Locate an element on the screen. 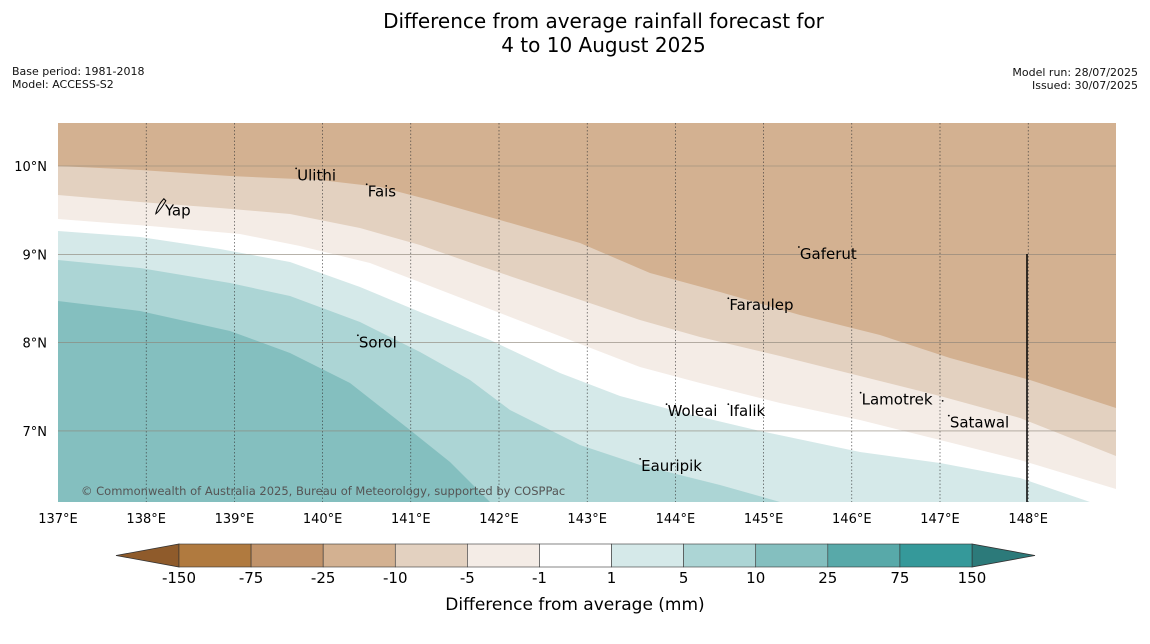 The image size is (1150, 644). colorbar-over-triangle is located at coordinates (1003, 555).